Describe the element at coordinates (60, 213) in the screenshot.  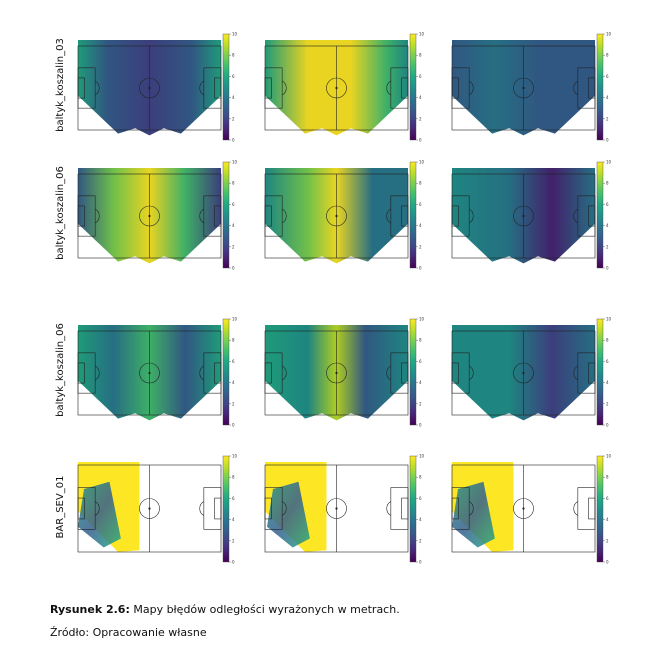
I see `row-label: baltyk_koszalin_06` at that location.